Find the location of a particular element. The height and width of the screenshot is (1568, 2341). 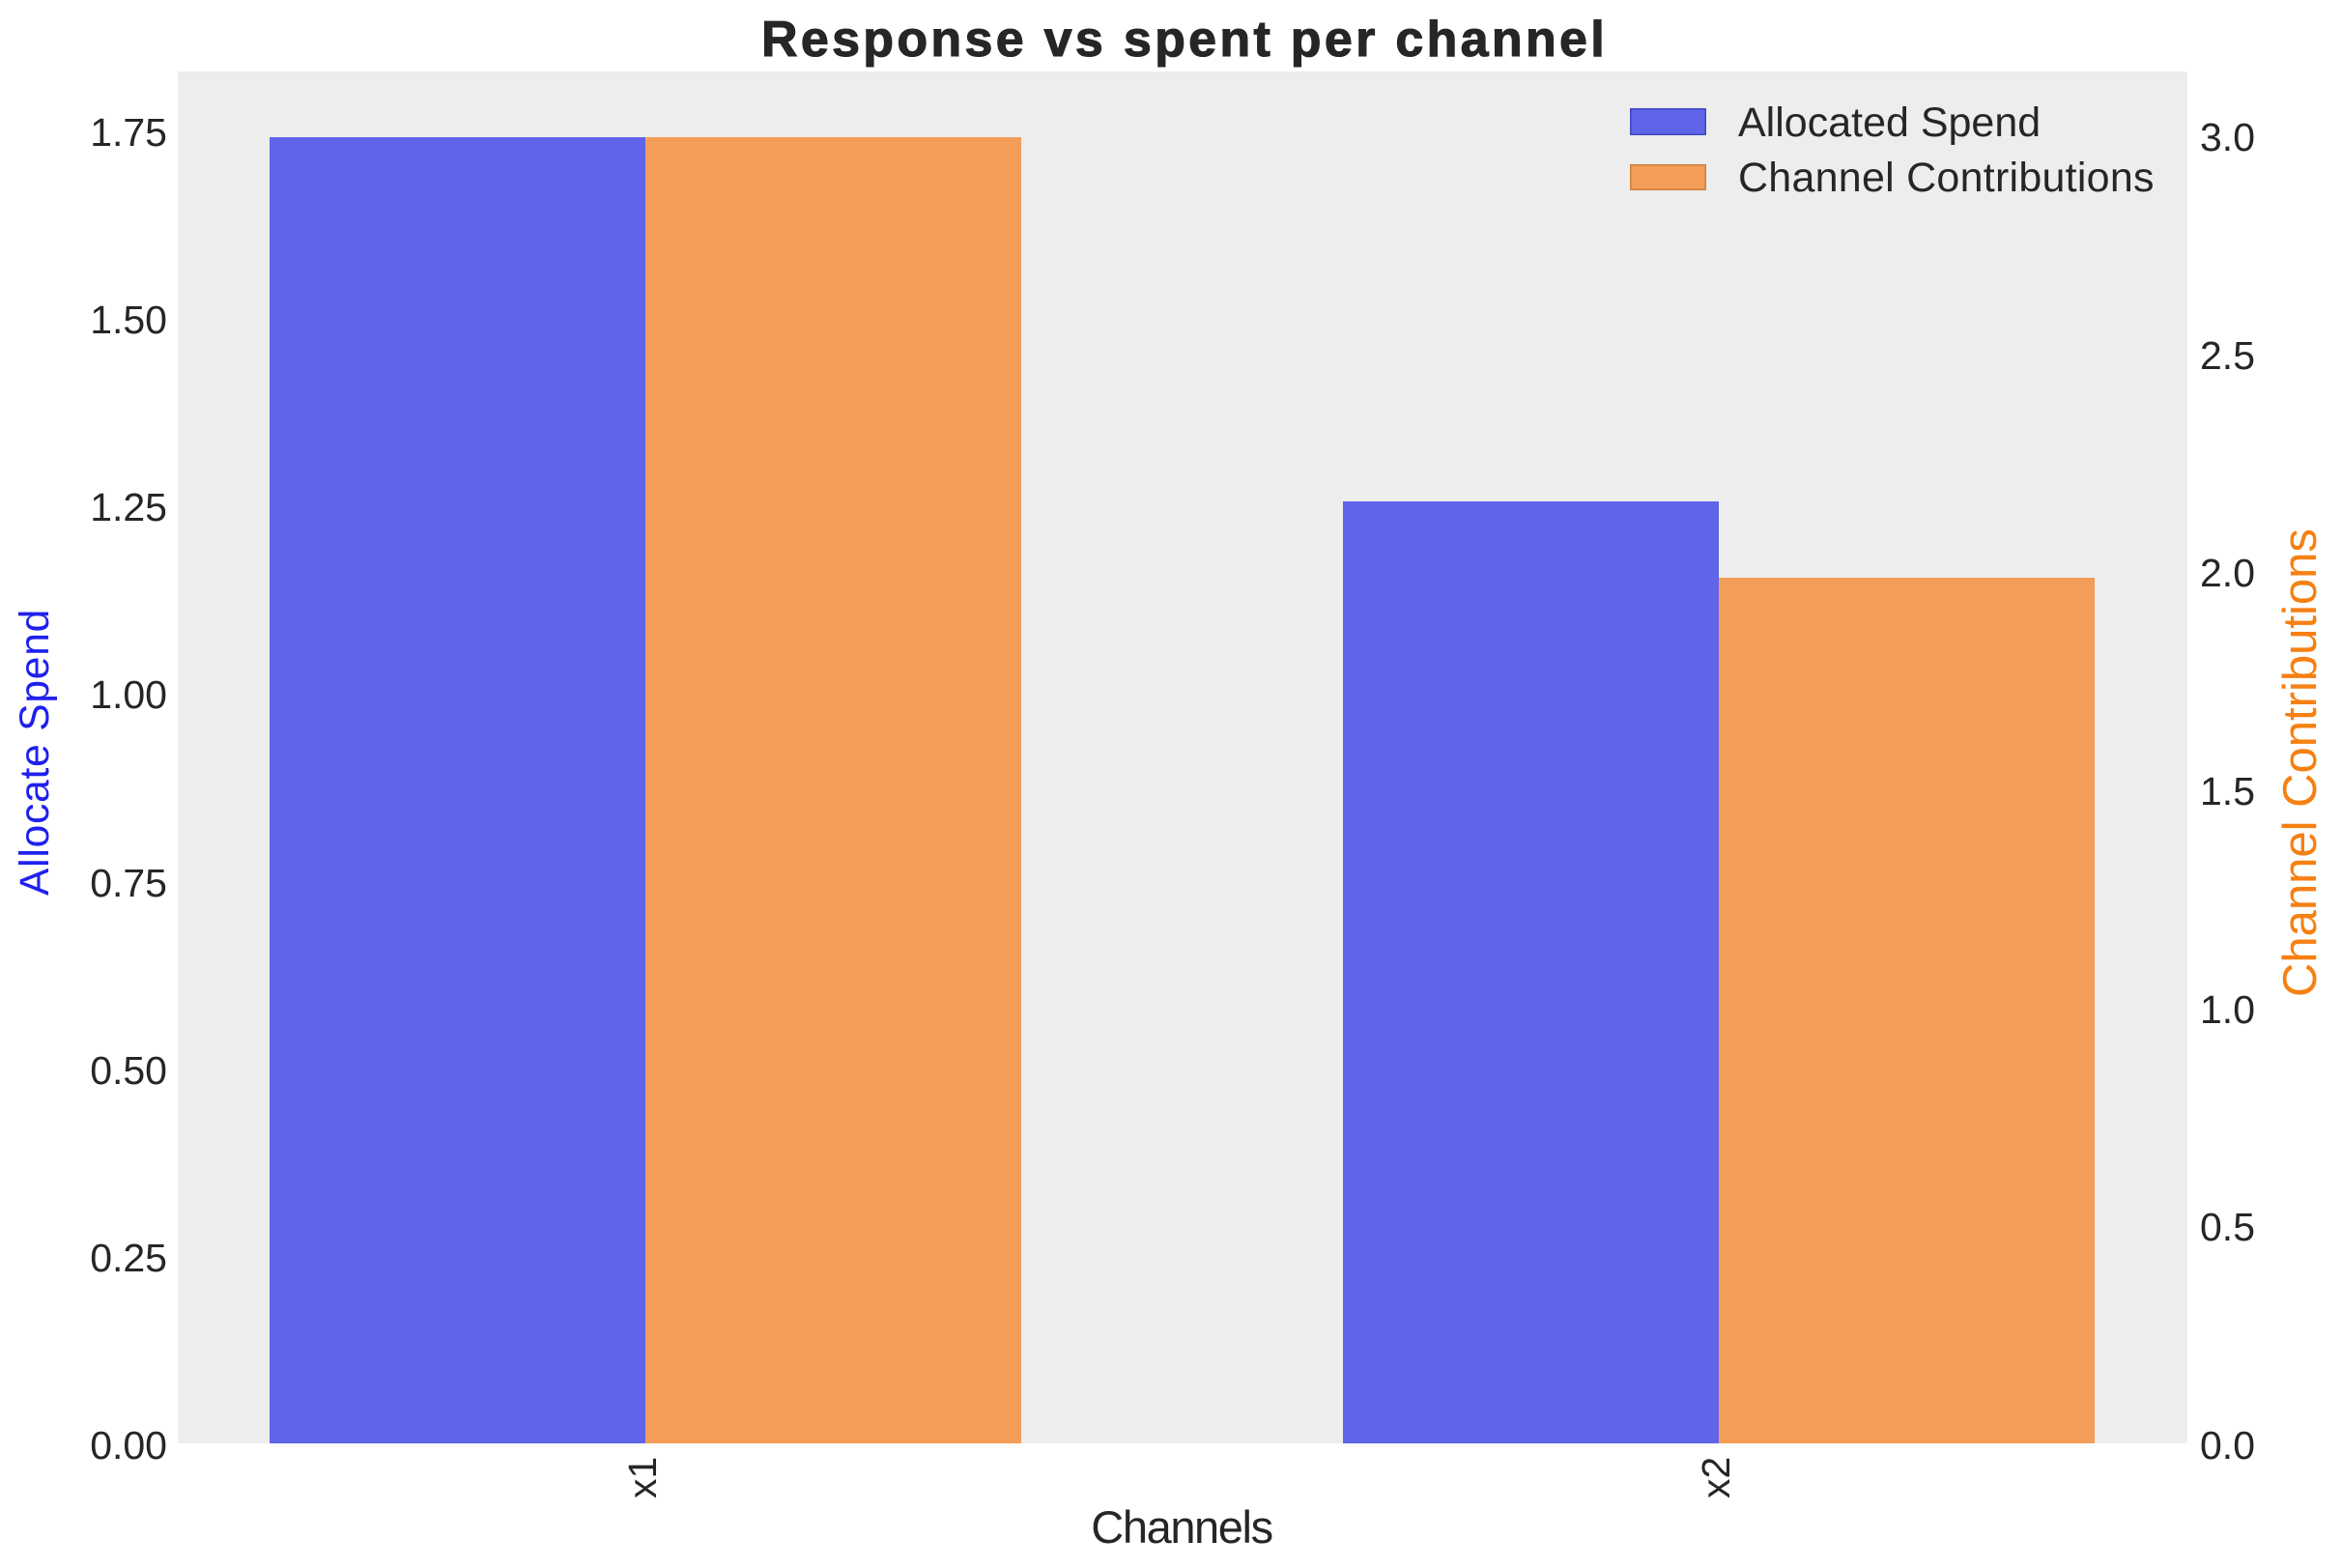

svg-text: 1.00 is located at coordinates (128, 694).